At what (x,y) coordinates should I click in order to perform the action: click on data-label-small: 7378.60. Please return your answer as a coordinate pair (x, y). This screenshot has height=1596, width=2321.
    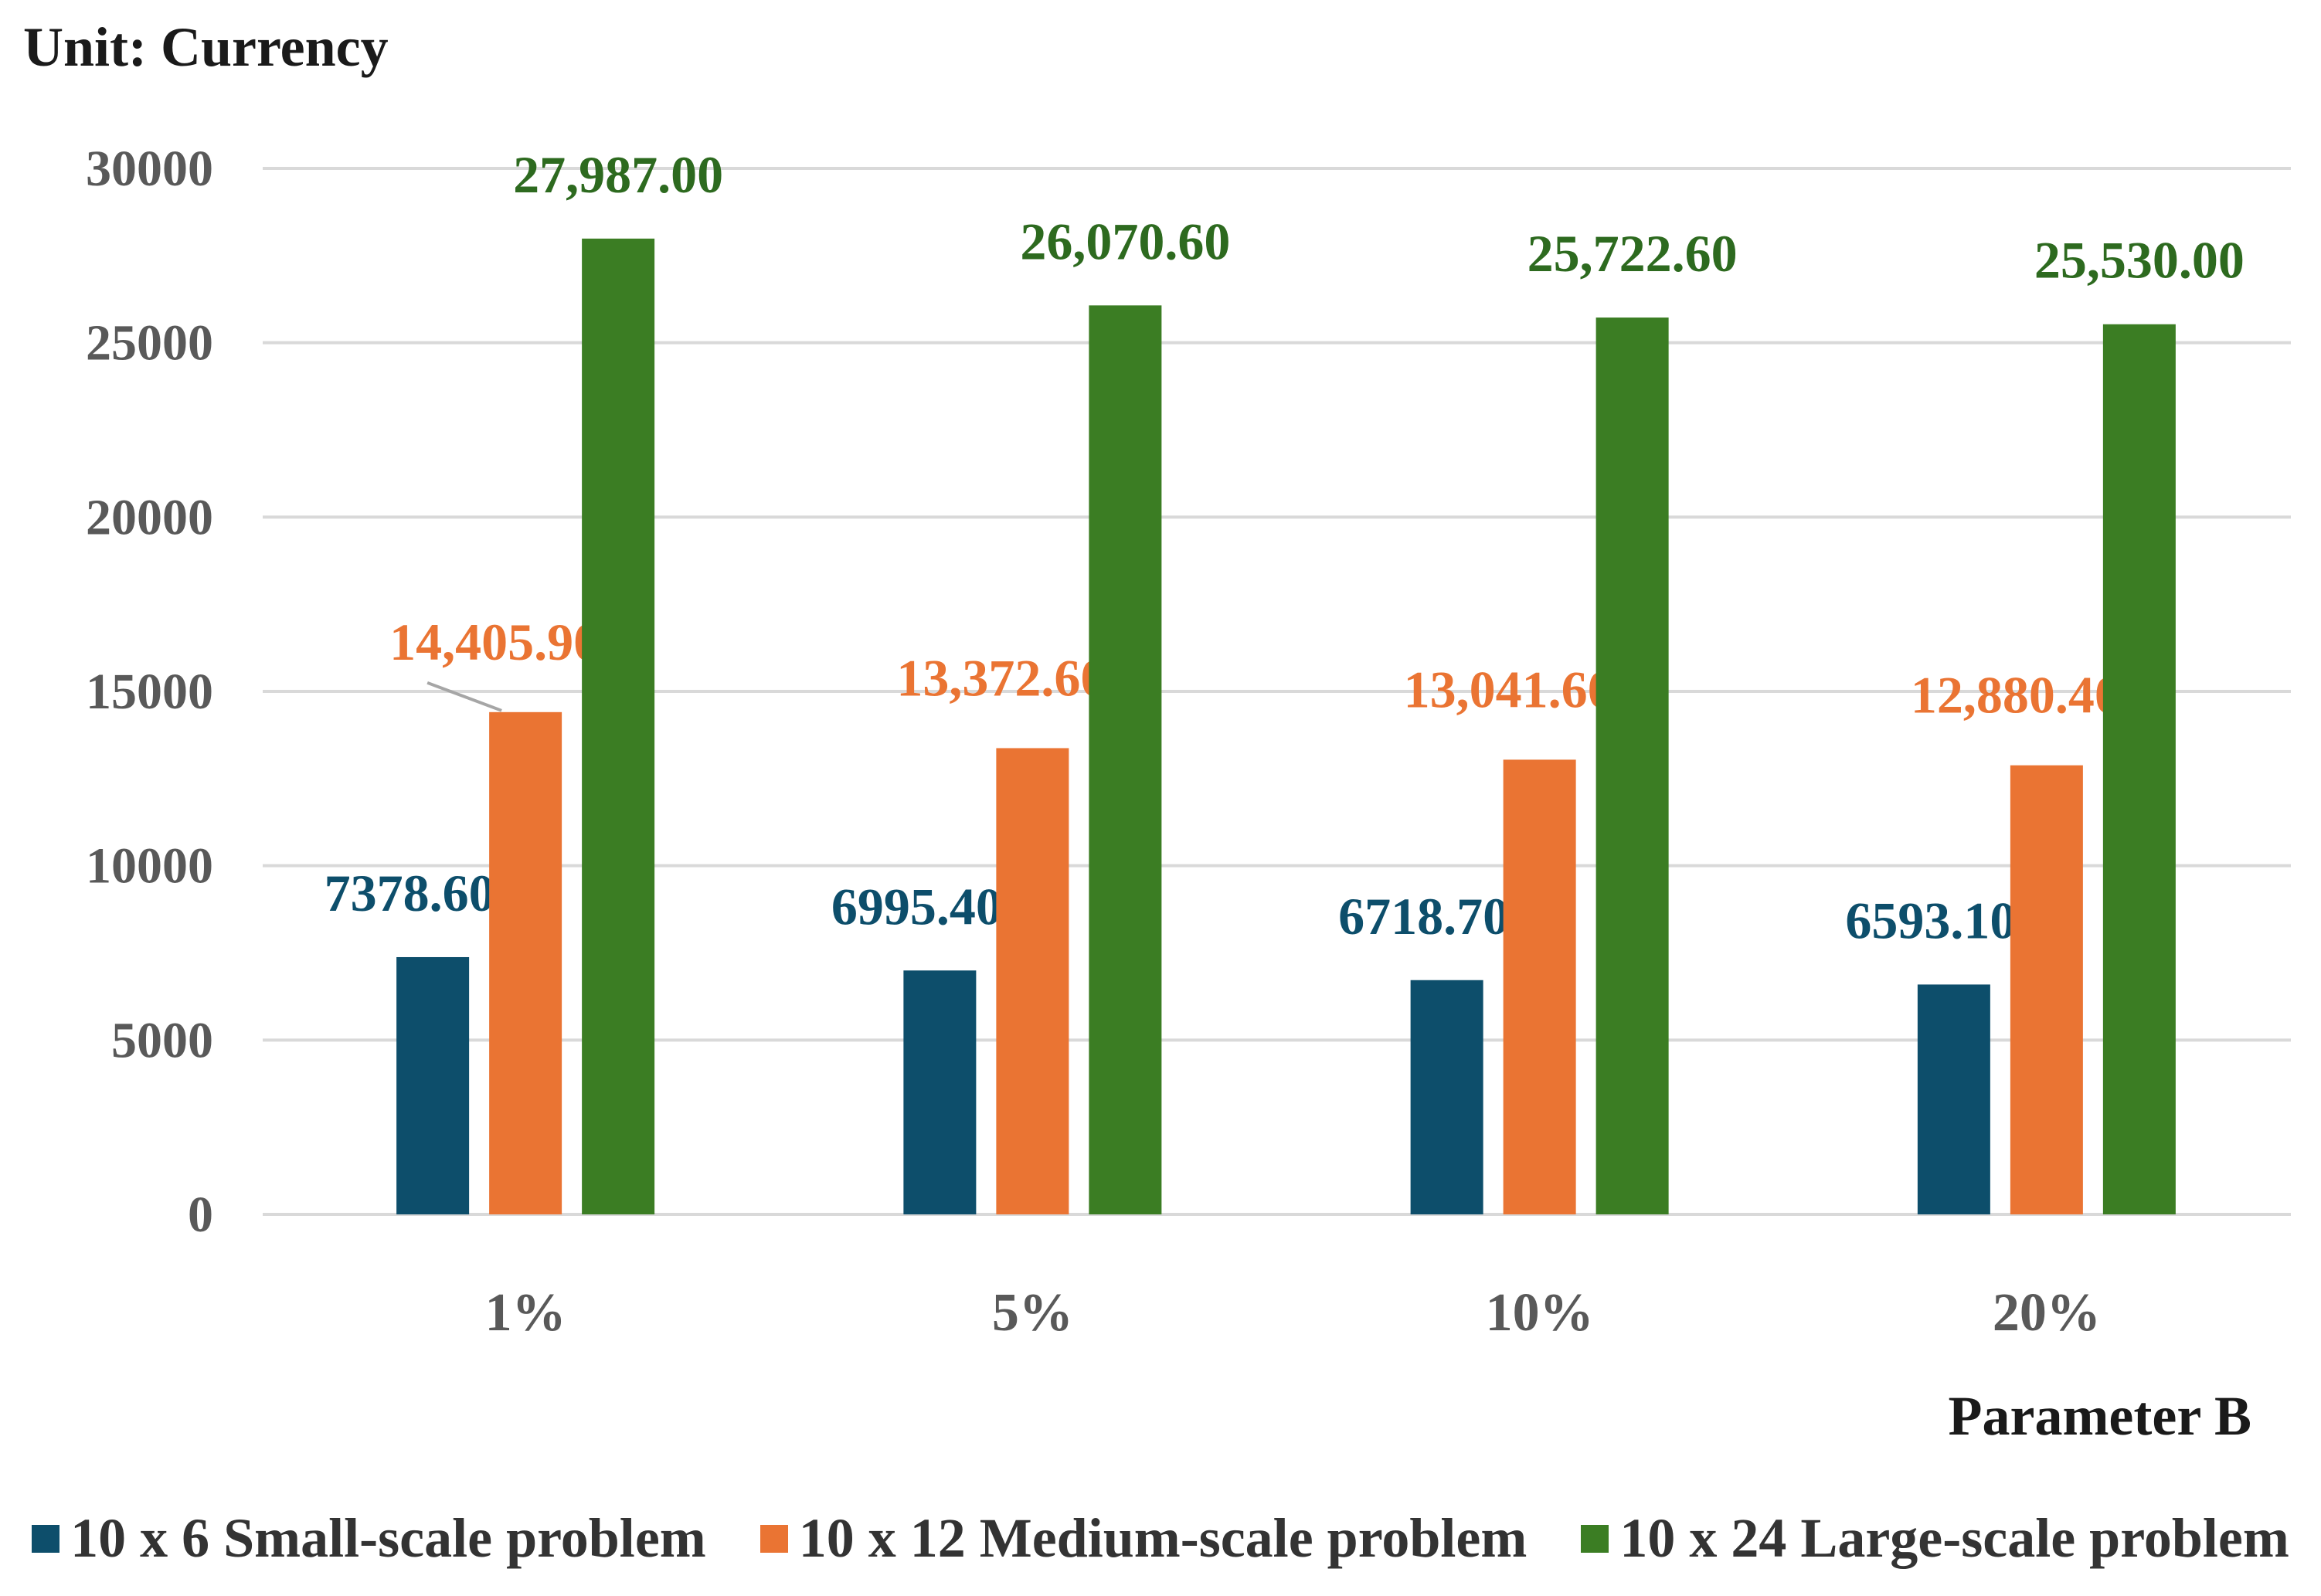
    Looking at the image, I should click on (410, 893).